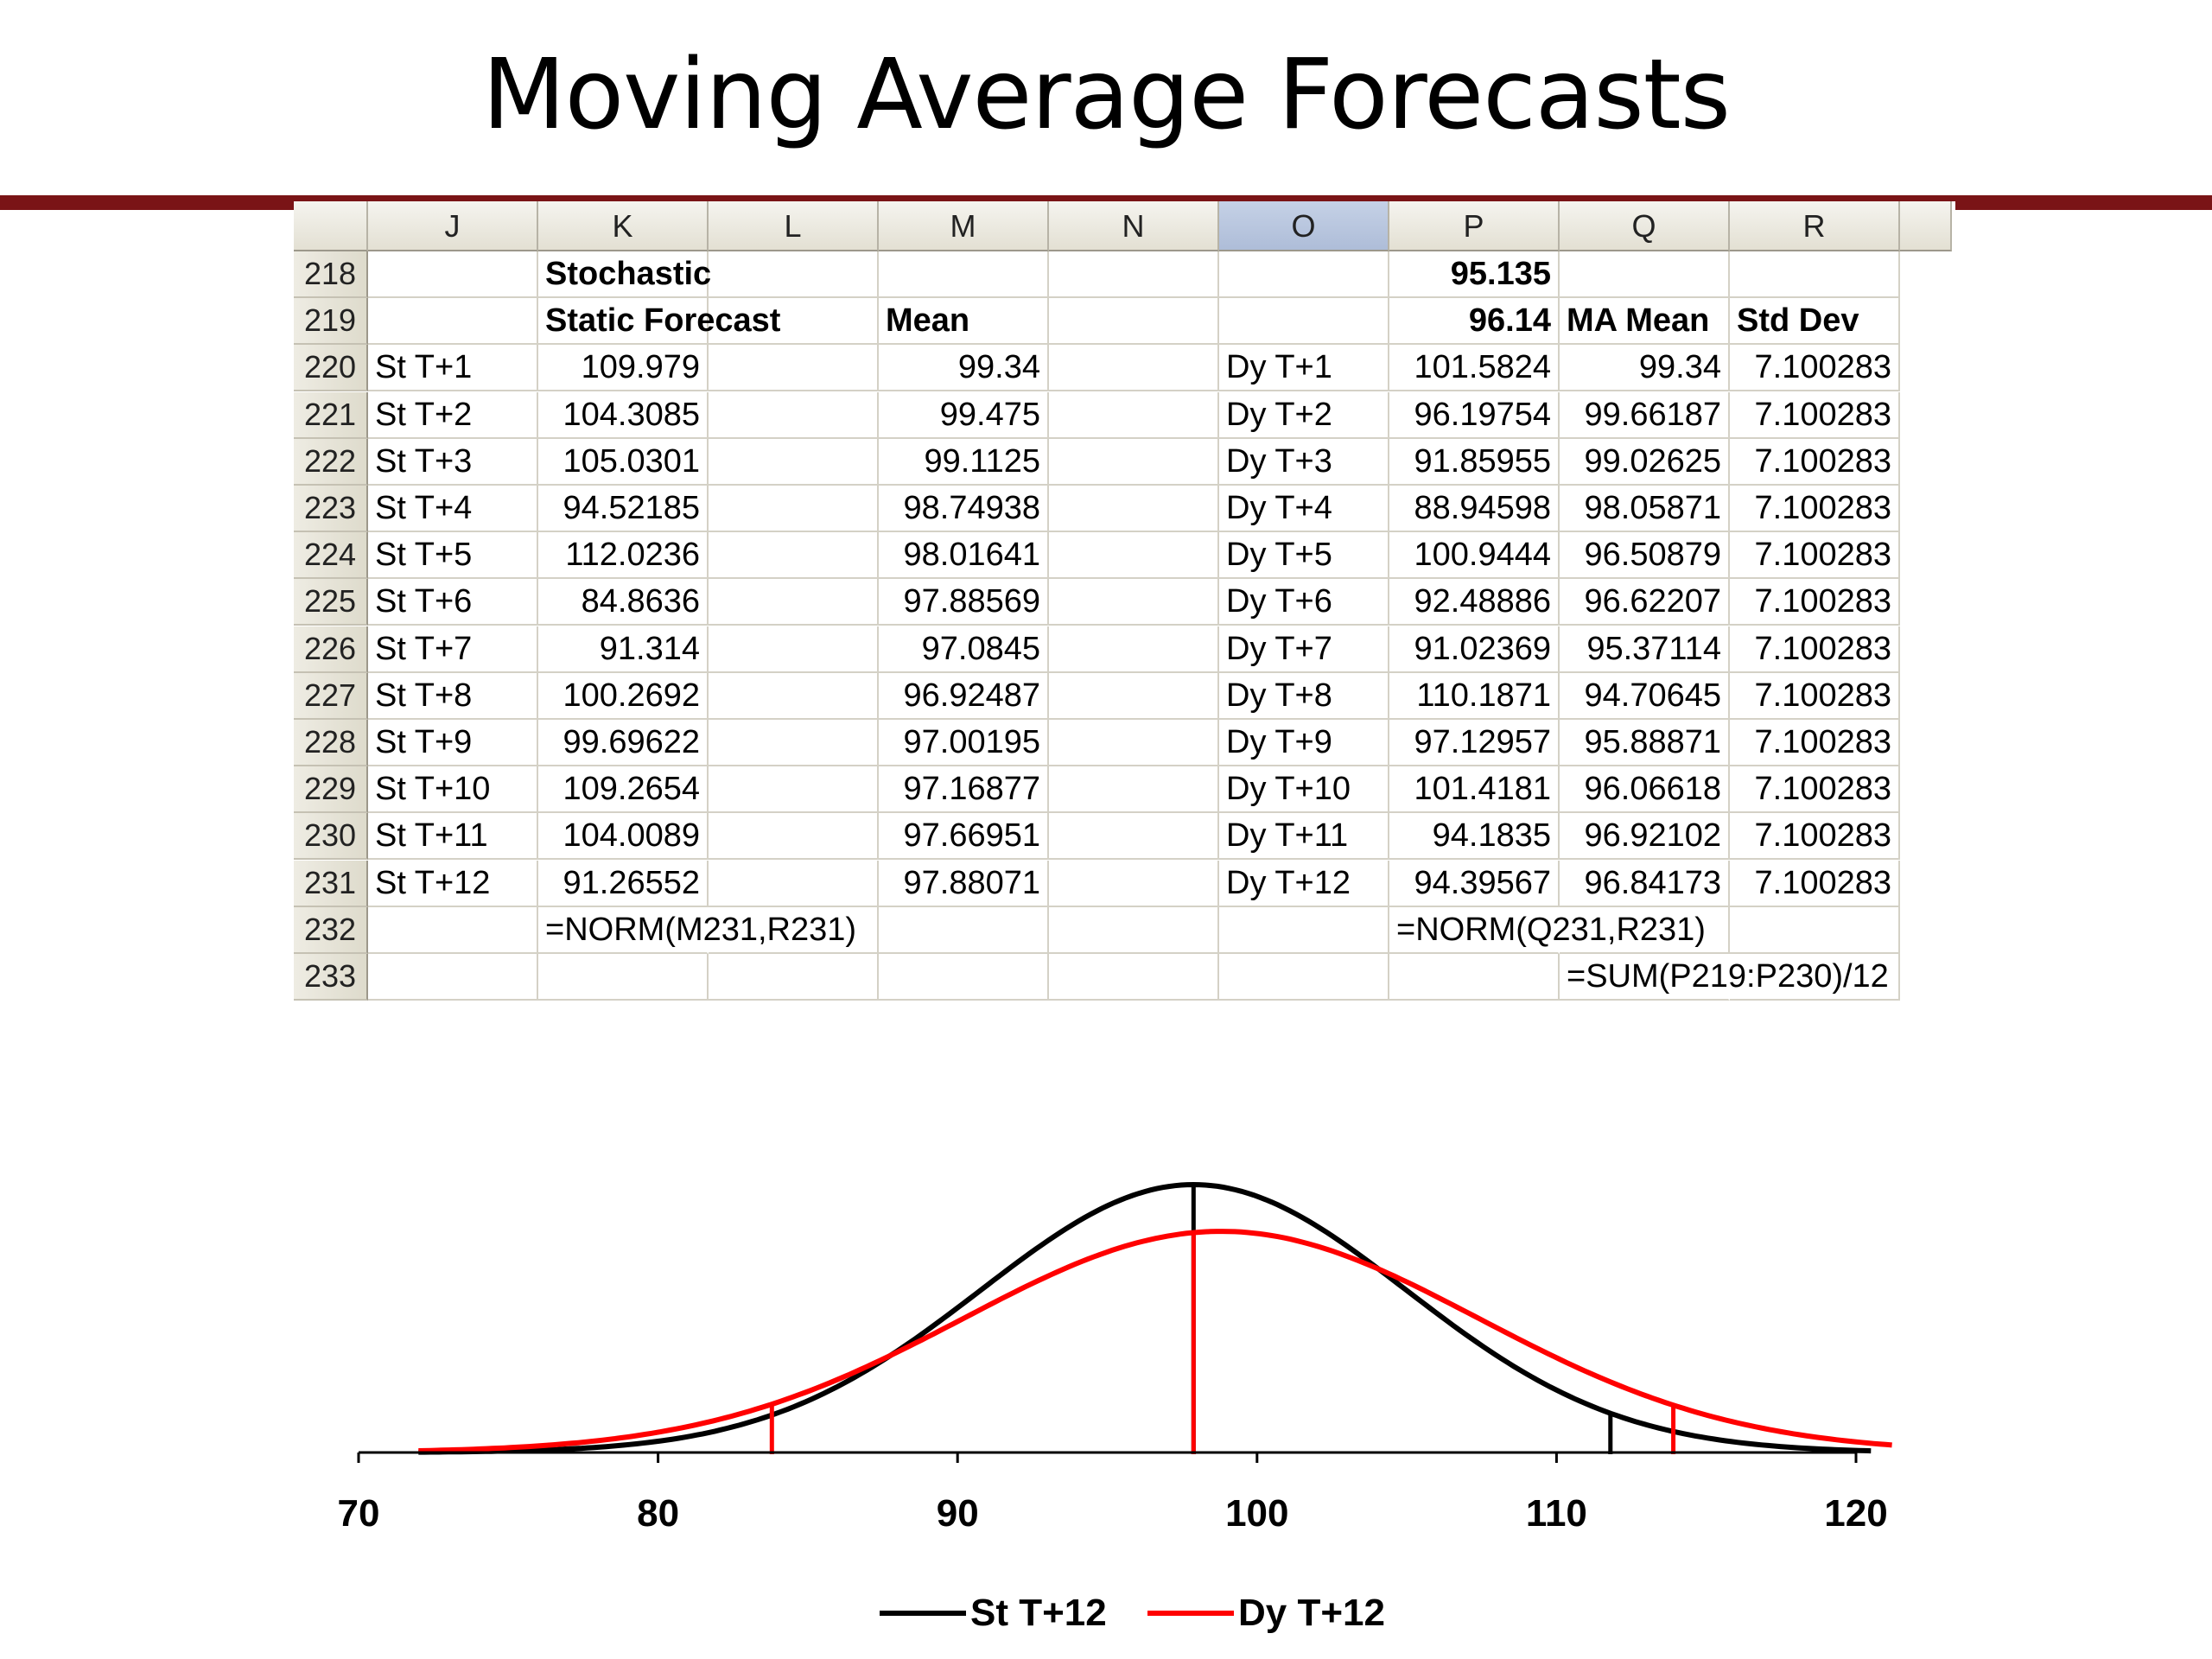 The image size is (2212, 1659). I want to click on cell-m223: 98.74938, so click(964, 509).